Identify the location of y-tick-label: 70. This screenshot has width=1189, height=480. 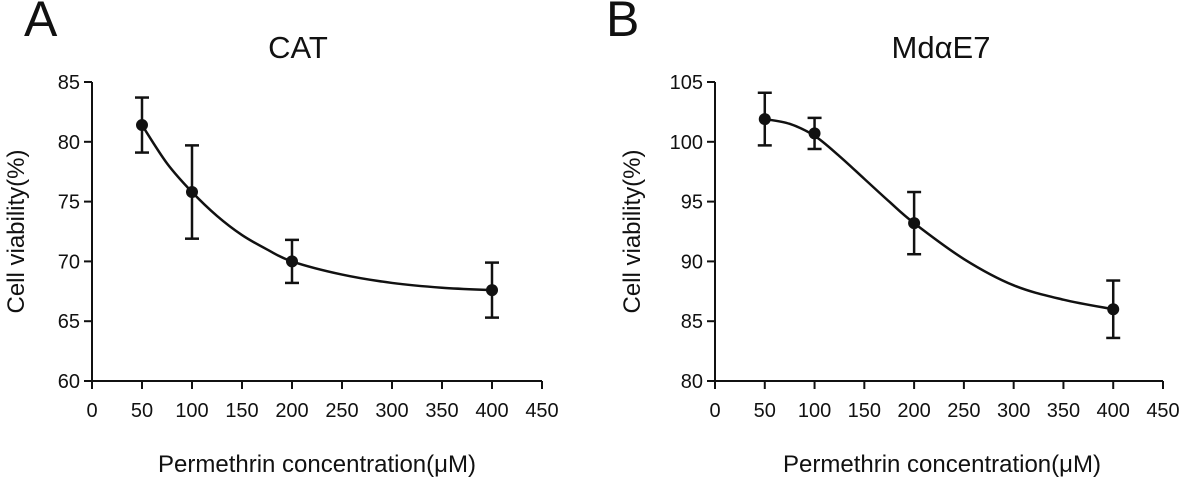
(69, 262).